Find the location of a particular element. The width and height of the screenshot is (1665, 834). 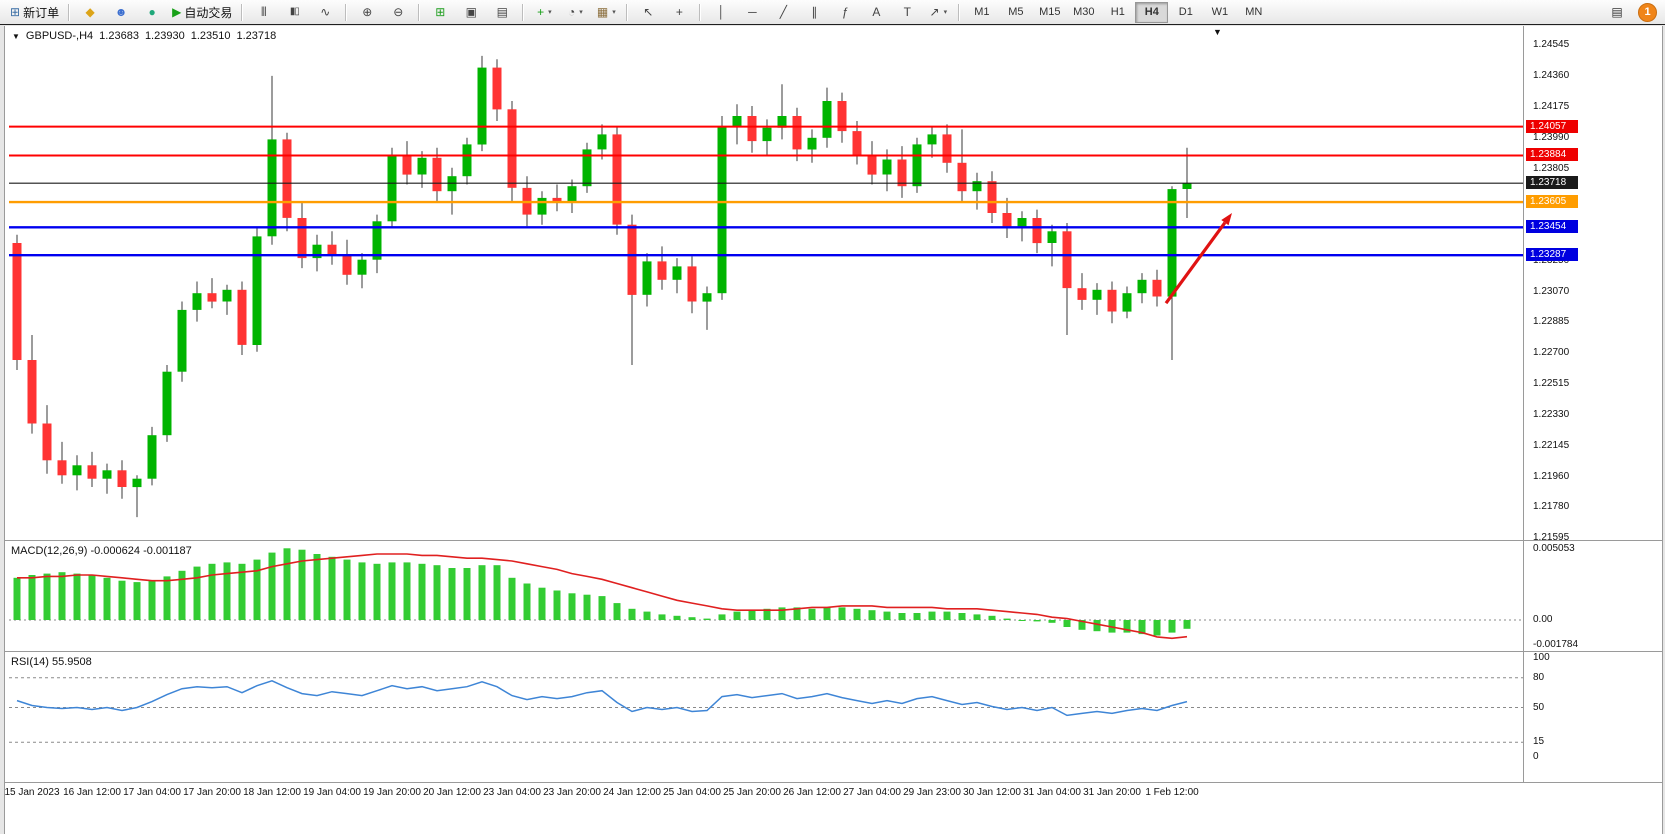

tf-button-MN: MN is located at coordinates (1254, 12).